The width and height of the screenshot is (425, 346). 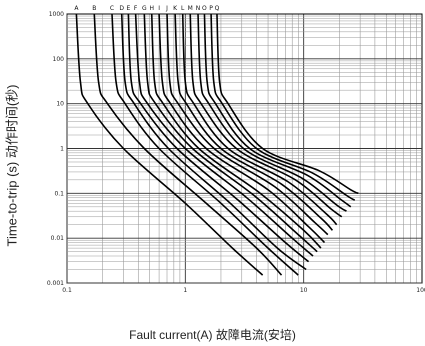 What do you see at coordinates (94, 8) in the screenshot?
I see `curve-label-b: B` at bounding box center [94, 8].